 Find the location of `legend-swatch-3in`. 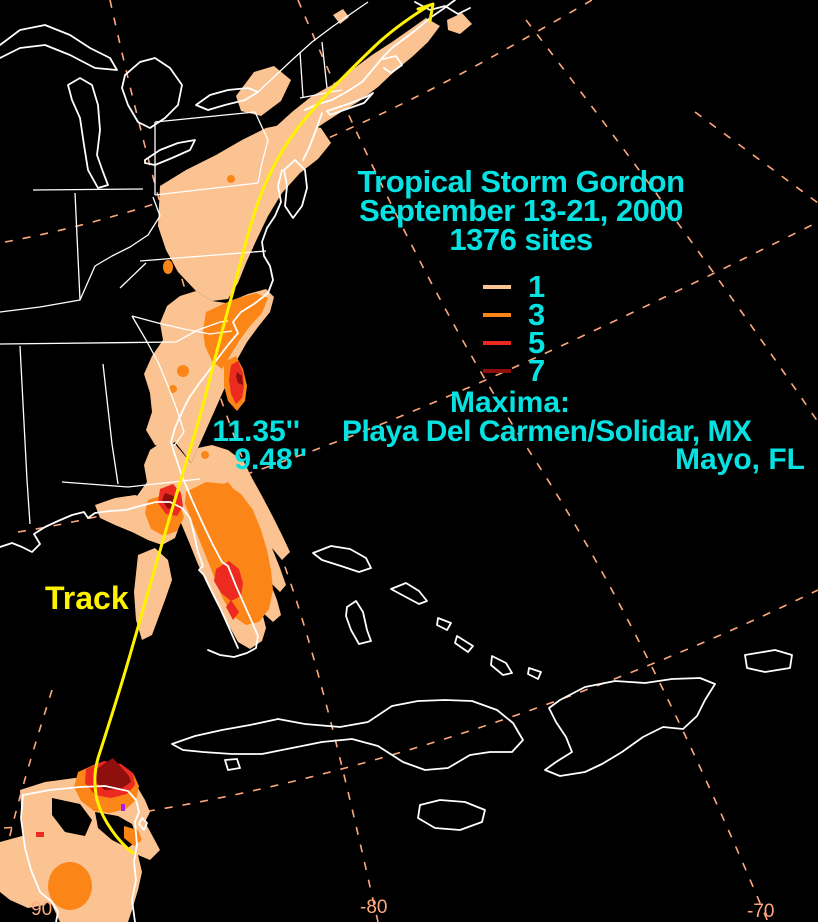

legend-swatch-3in is located at coordinates (497, 315).